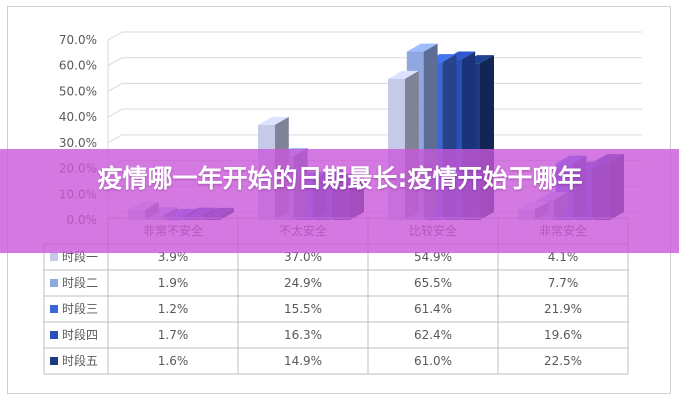 Image resolution: width=679 pixels, height=402 pixels. I want to click on y-tick-label: 70.0%, so click(78, 40).